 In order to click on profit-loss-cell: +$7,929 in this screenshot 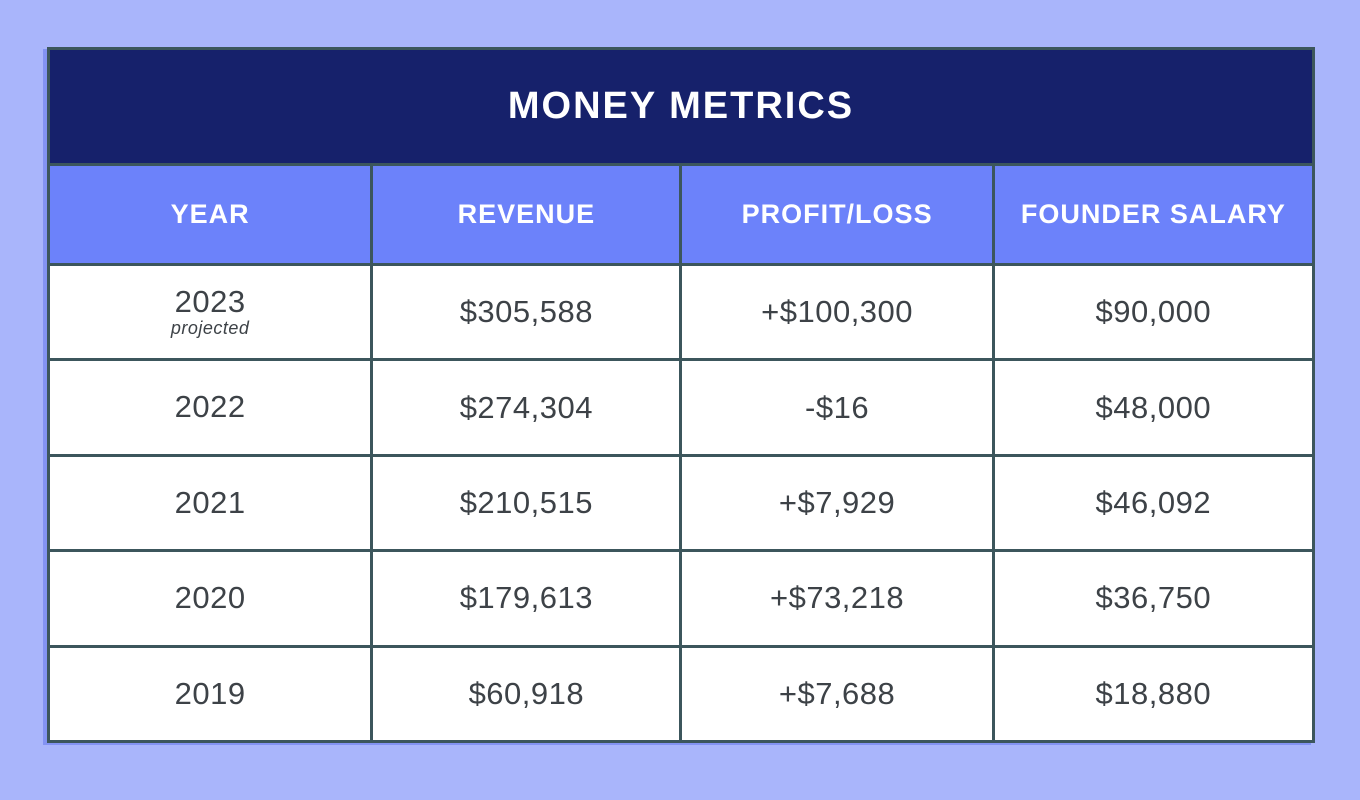, I will do `click(837, 503)`.